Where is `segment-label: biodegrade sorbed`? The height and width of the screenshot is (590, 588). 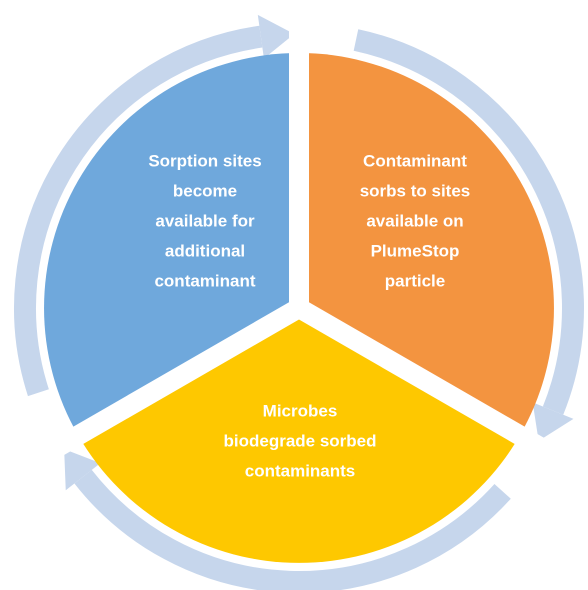
segment-label: biodegrade sorbed is located at coordinates (299, 440).